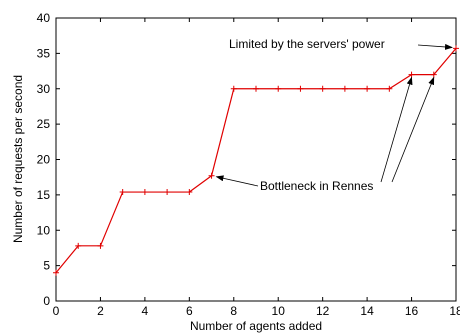 Image resolution: width=460 pixels, height=335 pixels. What do you see at coordinates (18, 159) in the screenshot?
I see `y-axis-label: Number of requests per second` at bounding box center [18, 159].